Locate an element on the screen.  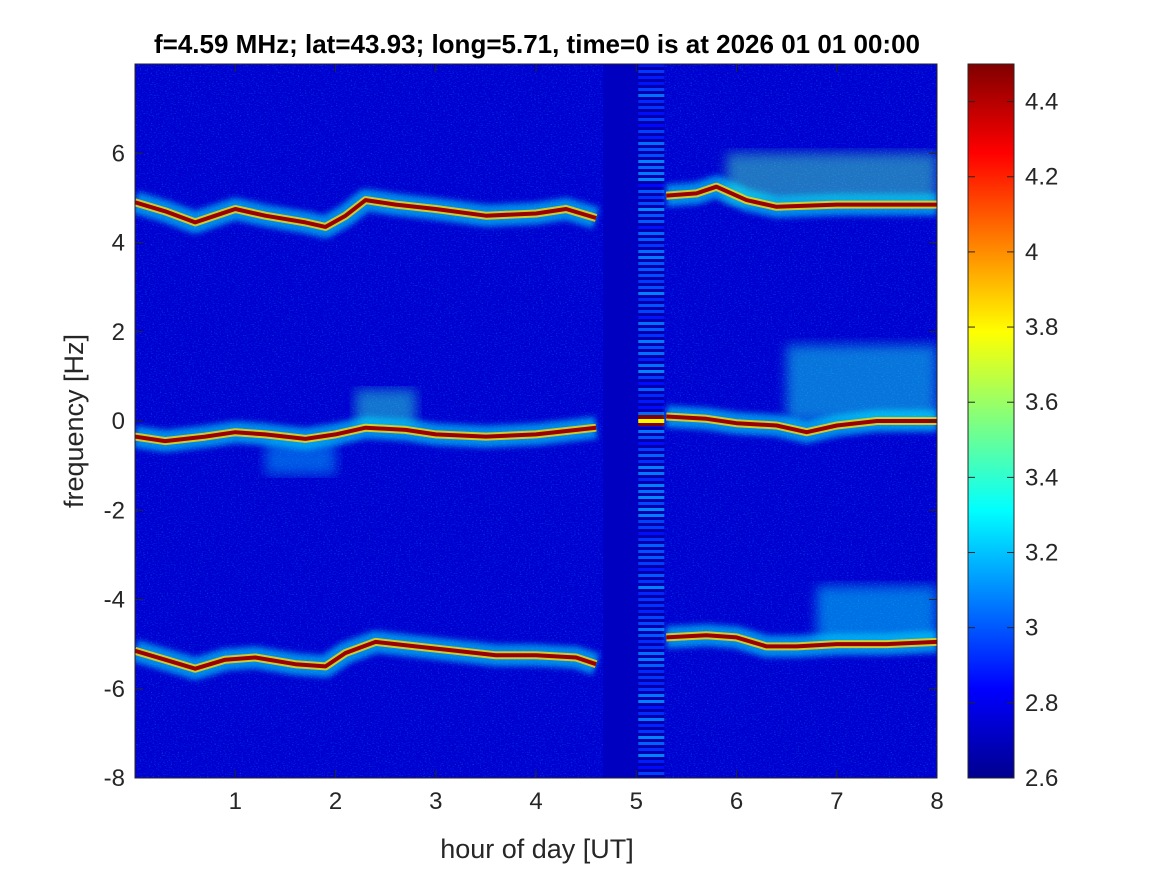
y-axis-title: frequency [Hz] is located at coordinates (74, 421).